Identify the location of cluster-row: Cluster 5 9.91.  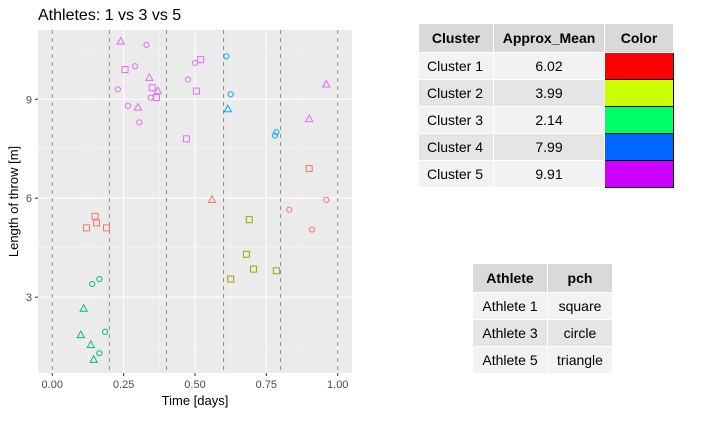
(546, 174).